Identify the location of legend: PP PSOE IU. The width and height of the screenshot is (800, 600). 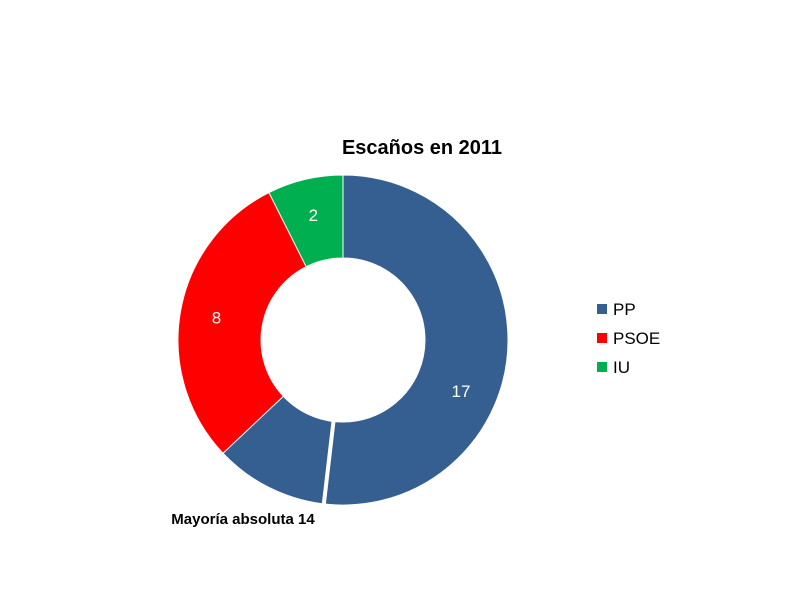
(628, 338).